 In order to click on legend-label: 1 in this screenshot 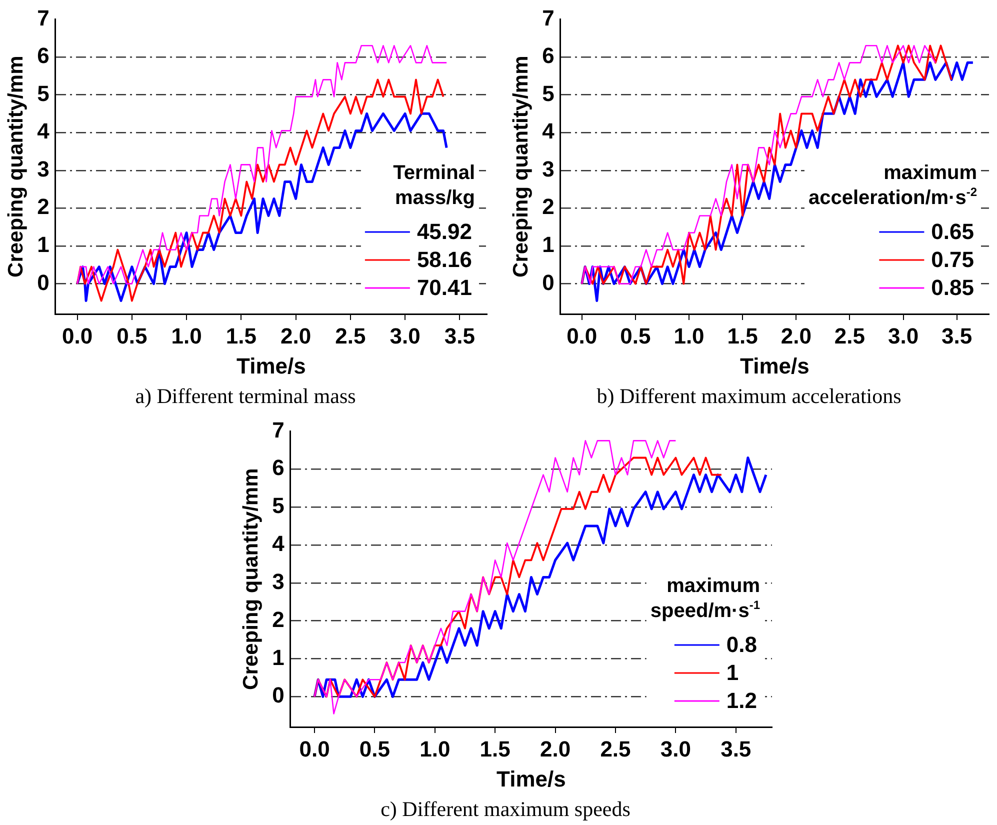, I will do `click(732, 673)`.